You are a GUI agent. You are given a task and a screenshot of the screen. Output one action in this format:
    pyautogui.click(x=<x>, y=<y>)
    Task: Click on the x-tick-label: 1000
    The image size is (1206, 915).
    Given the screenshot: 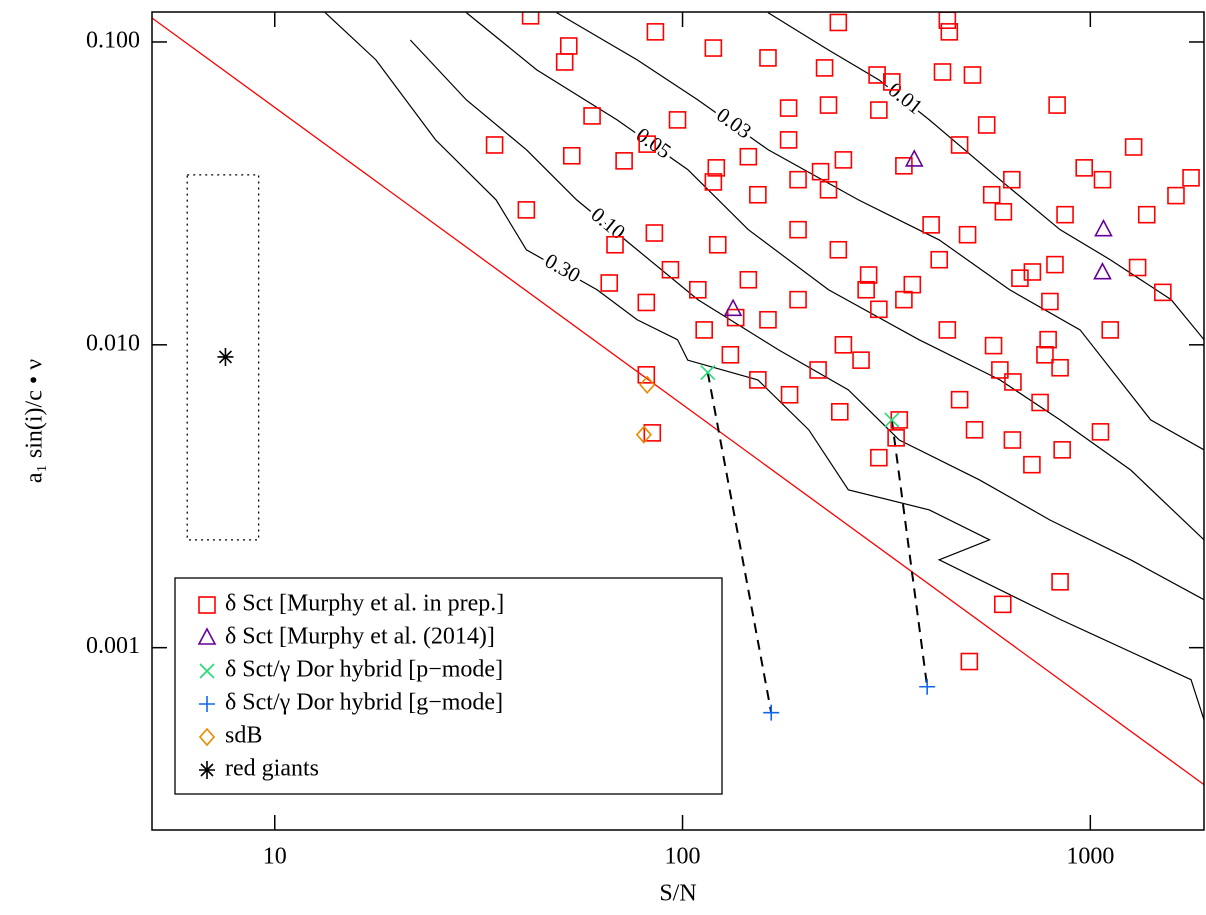 What is the action you would take?
    pyautogui.click(x=1090, y=857)
    